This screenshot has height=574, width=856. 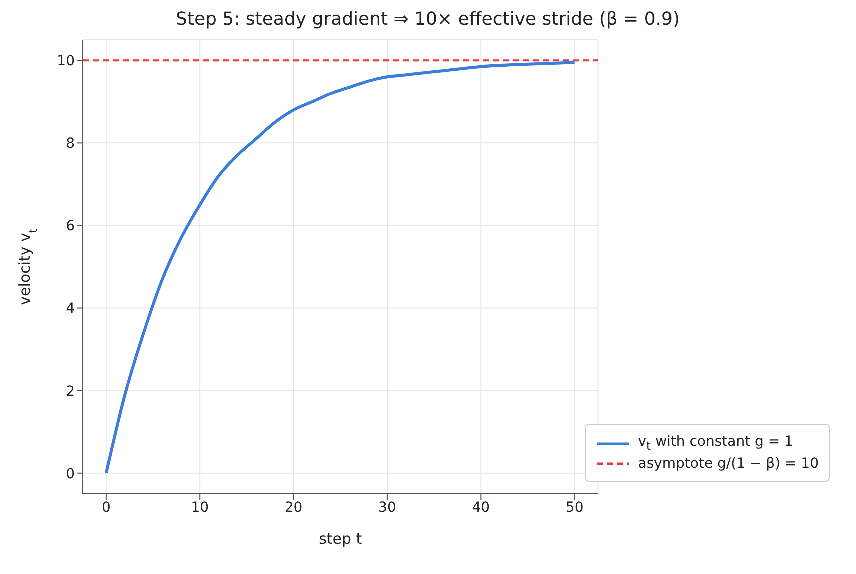 What do you see at coordinates (428, 20) in the screenshot?
I see `chart-title: Step 5: steady gradient ⇒ 10× effective stride (β = 0.9)` at bounding box center [428, 20].